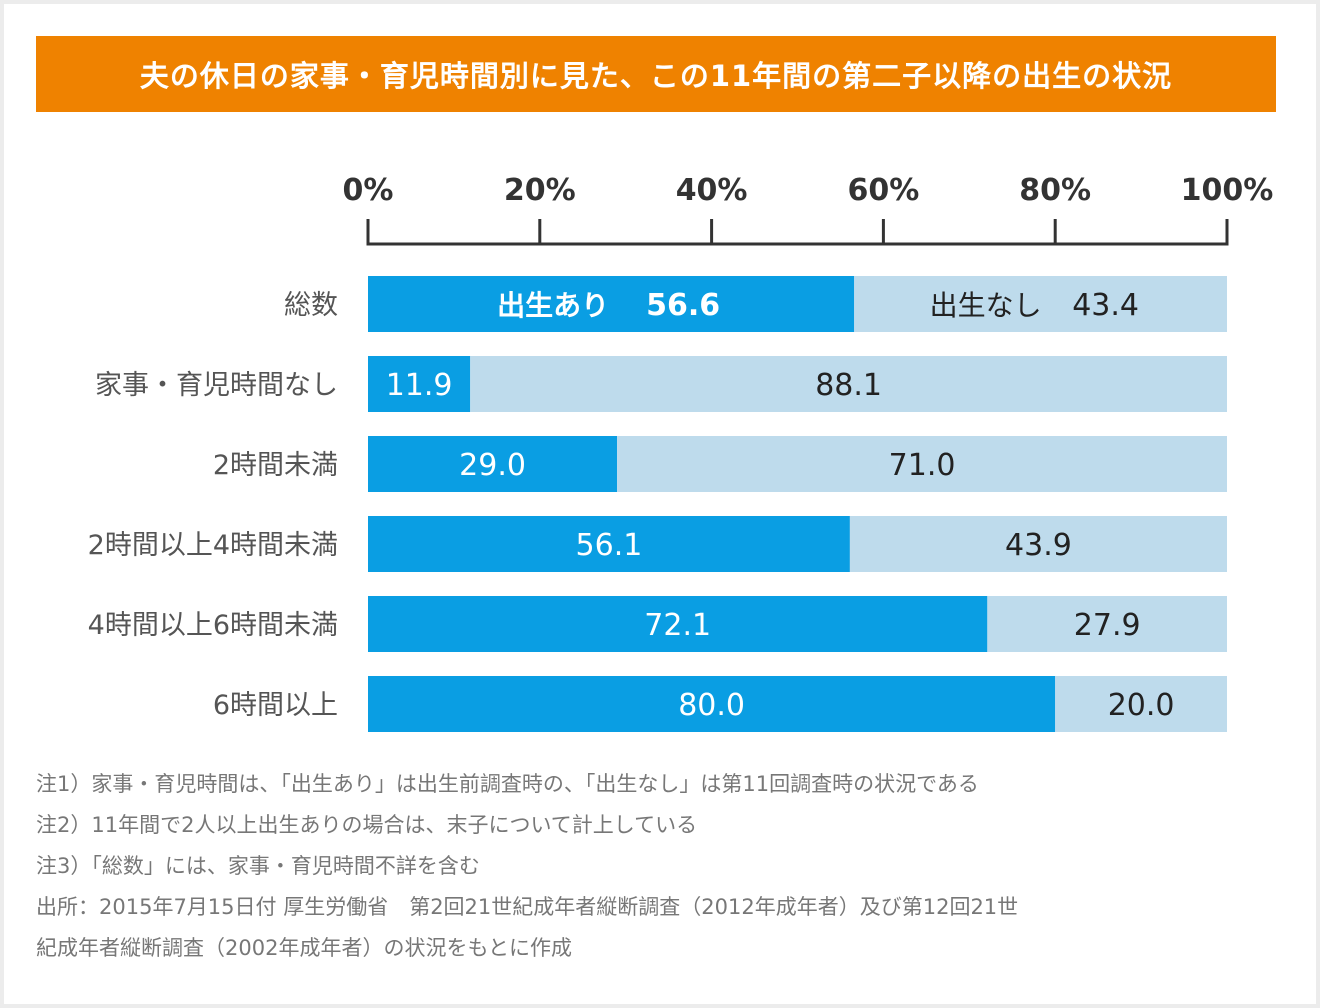 The height and width of the screenshot is (1008, 1320). What do you see at coordinates (553, 305) in the screenshot?
I see `series-label-birth: 出生あり` at bounding box center [553, 305].